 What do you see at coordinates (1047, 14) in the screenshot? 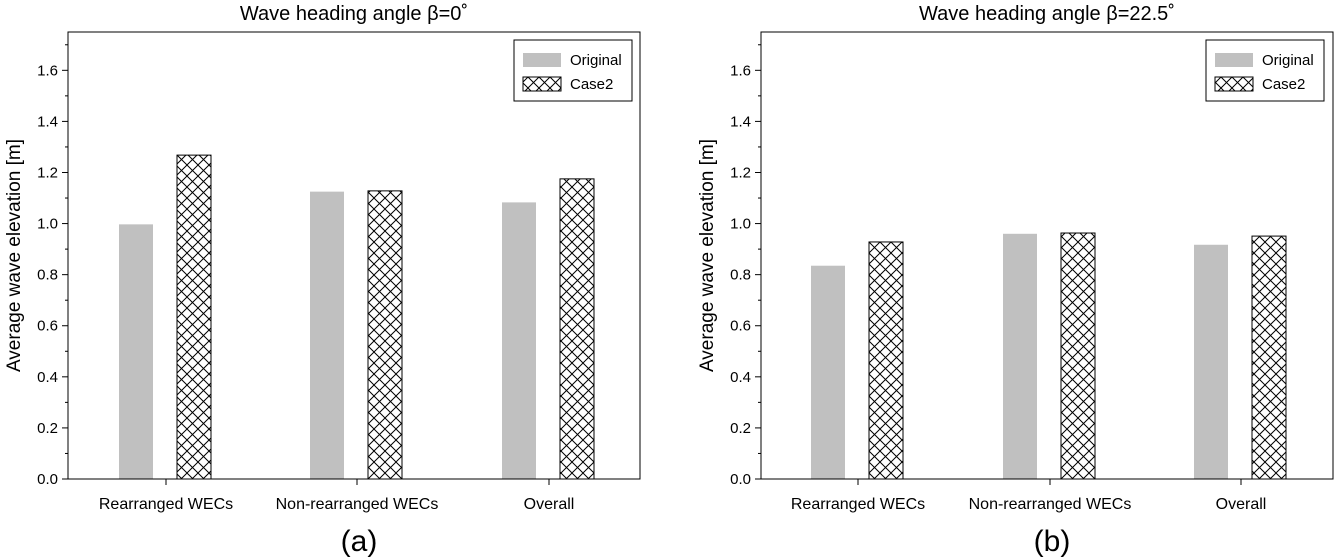
I see `chart-title: Wave heading angle β=22.5˚` at bounding box center [1047, 14].